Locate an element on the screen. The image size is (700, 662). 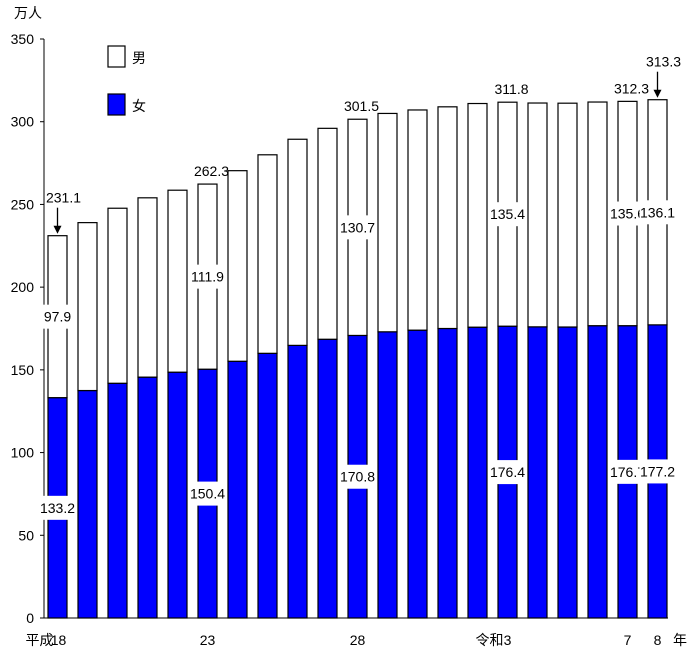
x-tick-label: 7 is located at coordinates (628, 640).